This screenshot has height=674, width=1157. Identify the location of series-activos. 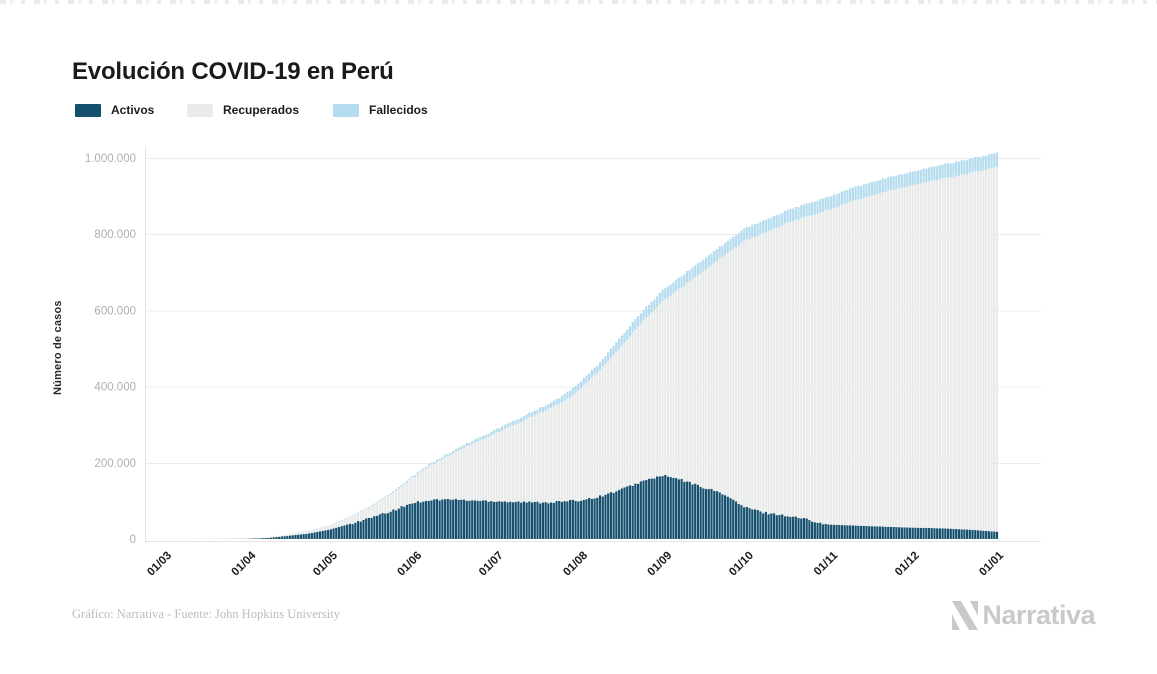
(582, 506).